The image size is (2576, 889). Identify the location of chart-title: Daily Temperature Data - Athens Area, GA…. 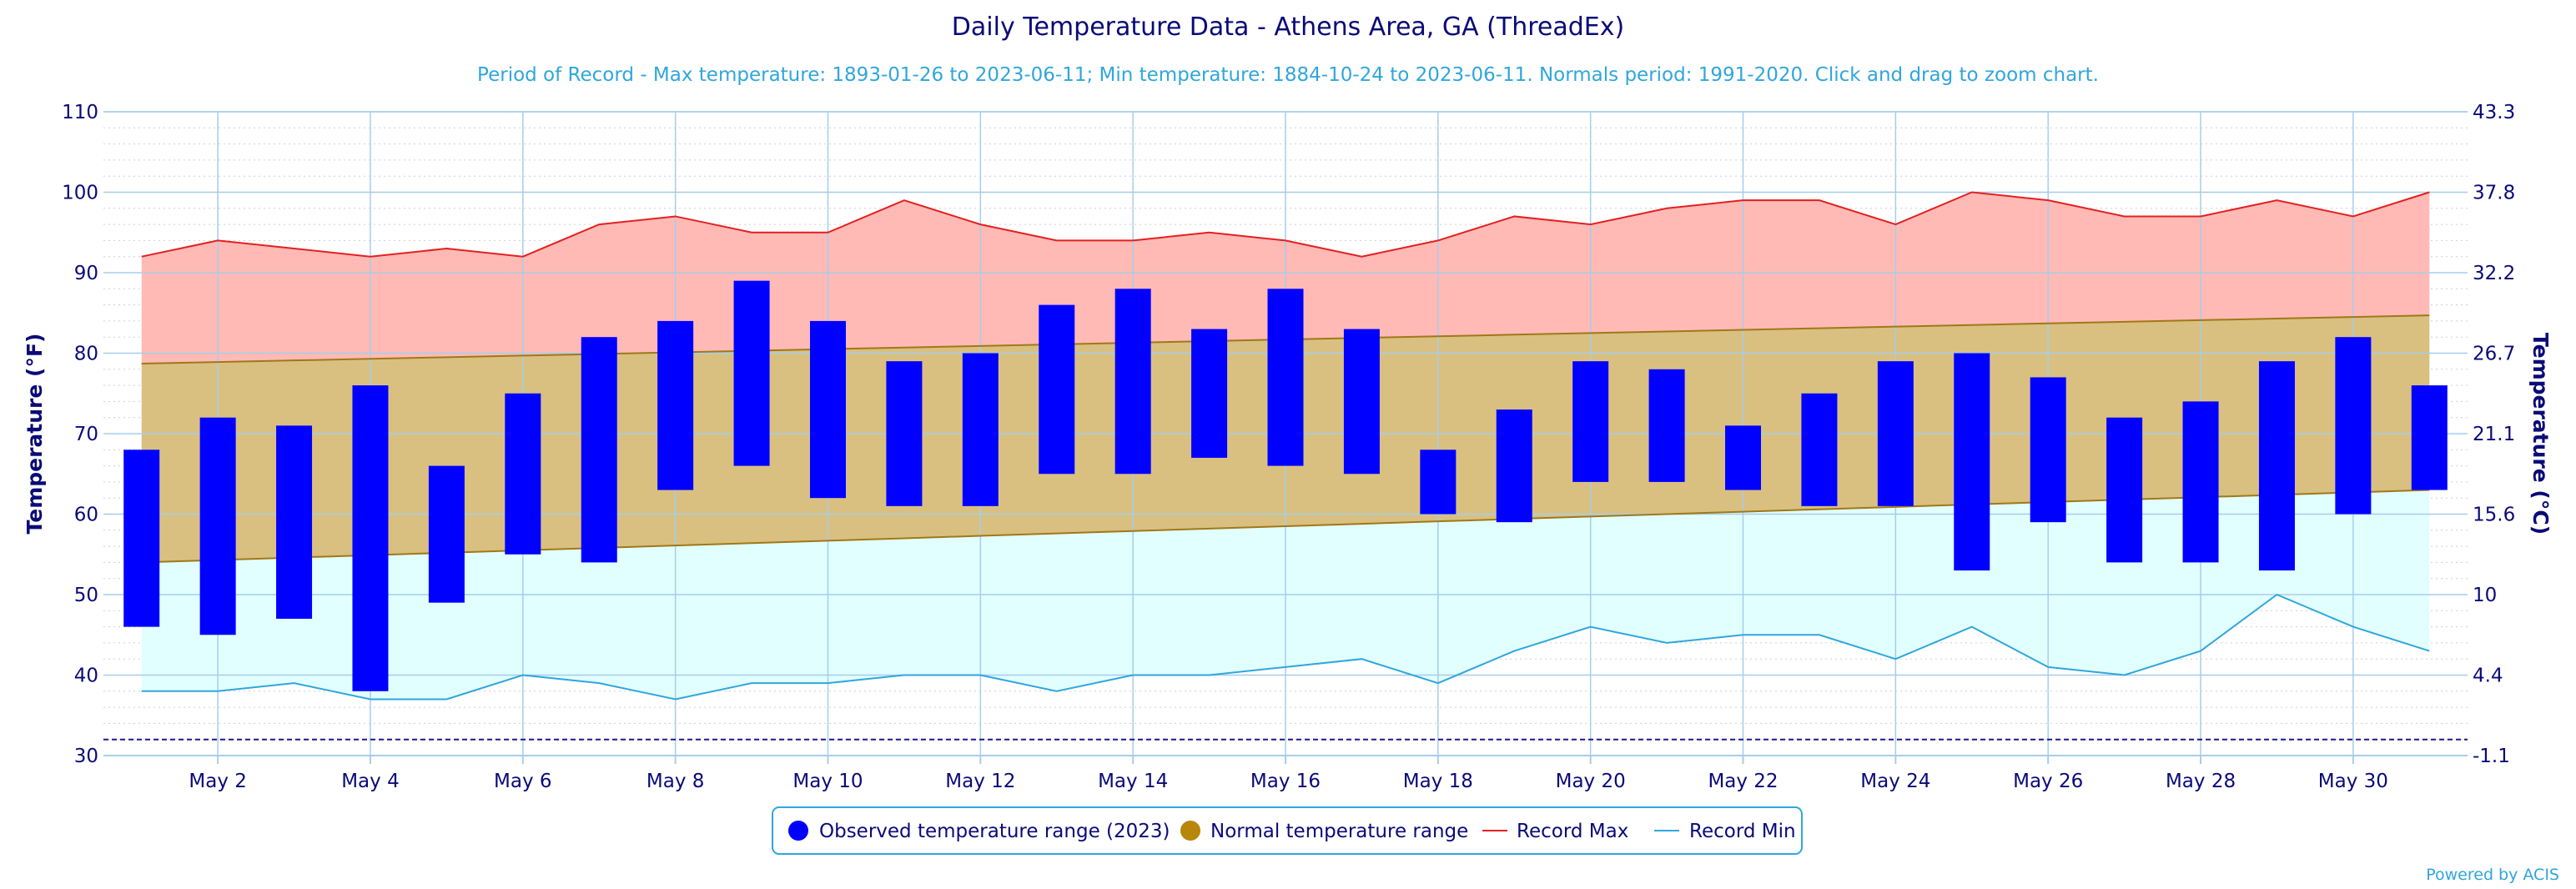
(1288, 27).